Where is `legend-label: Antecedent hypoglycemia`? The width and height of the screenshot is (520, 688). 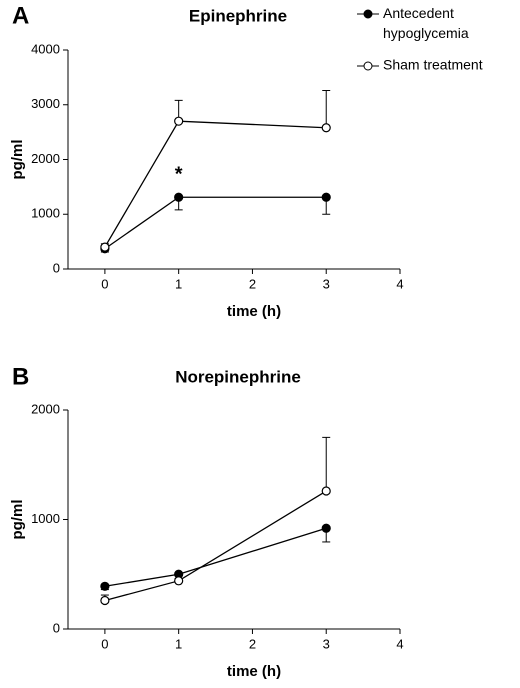
legend-label: Antecedent hypoglycemia is located at coordinates (426, 23).